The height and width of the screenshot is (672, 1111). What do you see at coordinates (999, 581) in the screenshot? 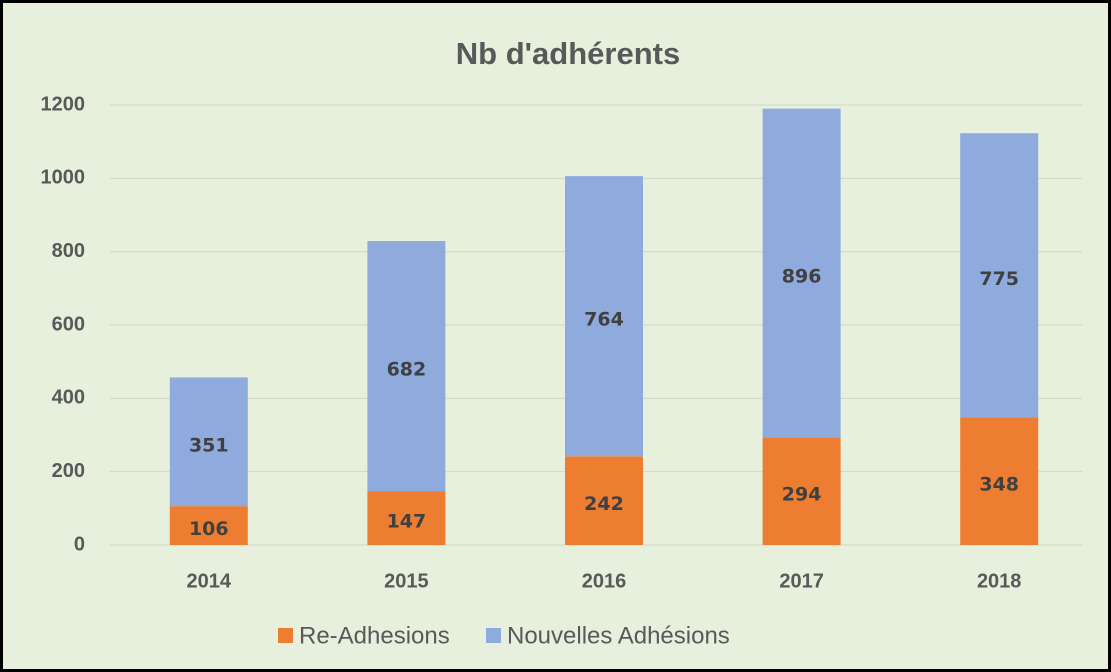
I see `x-tick-label: 2018` at bounding box center [999, 581].